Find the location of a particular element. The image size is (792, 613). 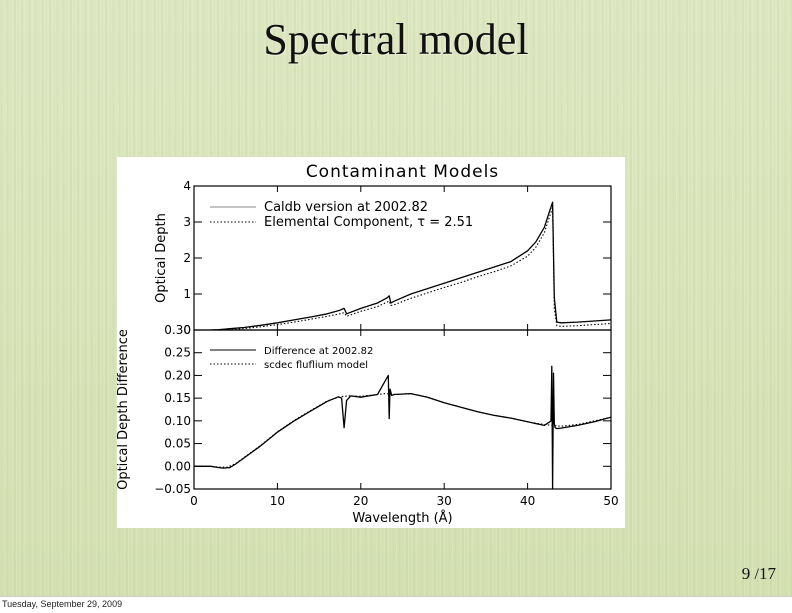

panel2-ytick-label: 0.05 is located at coordinates (177, 444).